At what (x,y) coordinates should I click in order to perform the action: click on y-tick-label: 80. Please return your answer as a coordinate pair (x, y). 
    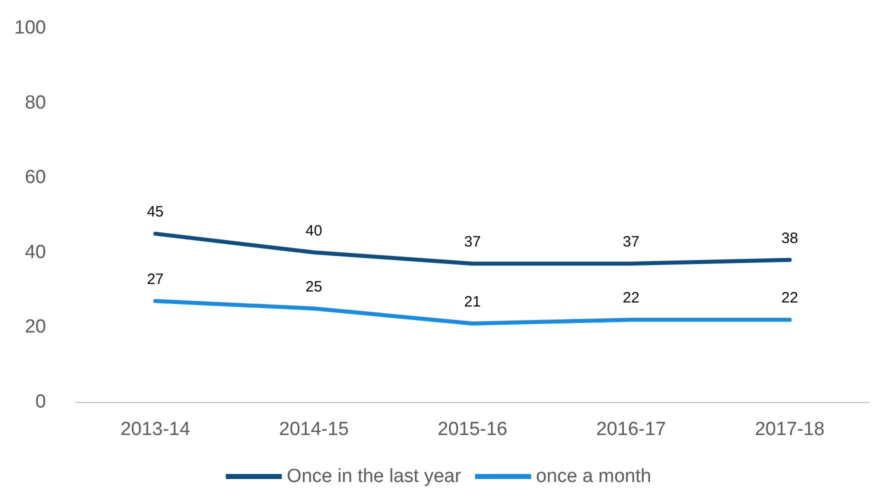
    Looking at the image, I should click on (35, 103).